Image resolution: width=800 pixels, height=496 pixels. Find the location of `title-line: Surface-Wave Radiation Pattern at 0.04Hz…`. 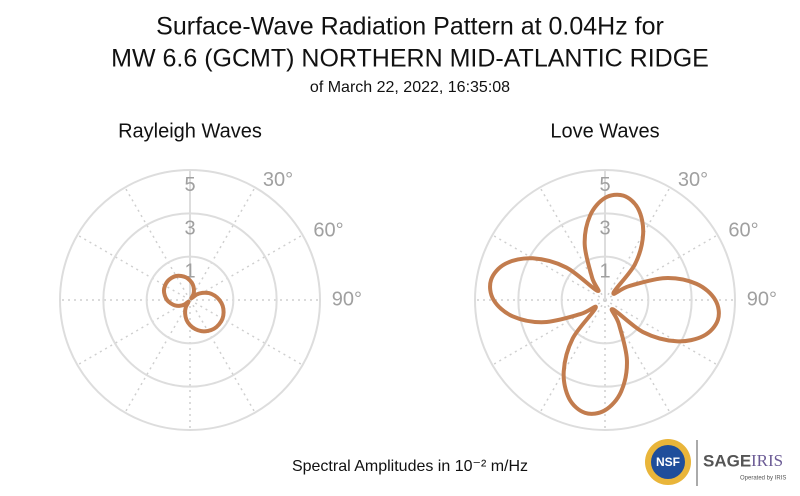

title-line: Surface-Wave Radiation Pattern at 0.04Hz… is located at coordinates (410, 27).